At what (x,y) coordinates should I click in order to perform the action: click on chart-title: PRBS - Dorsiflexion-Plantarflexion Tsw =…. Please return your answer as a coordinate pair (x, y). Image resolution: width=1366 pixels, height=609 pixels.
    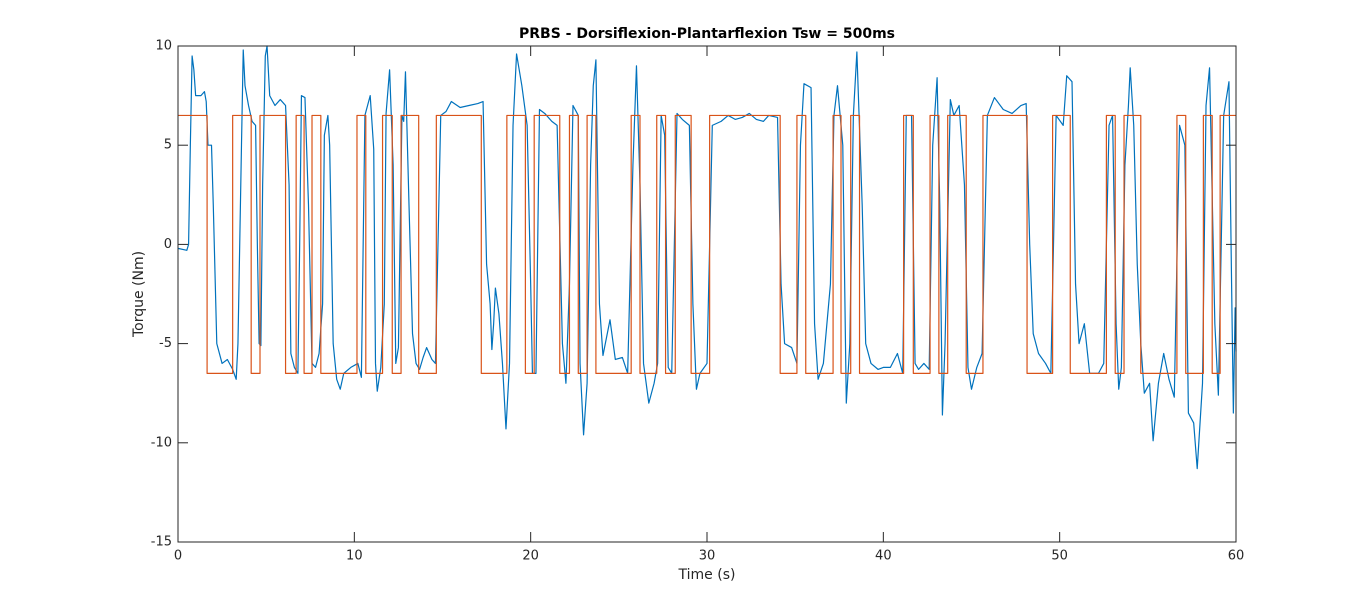
    Looking at the image, I should click on (707, 34).